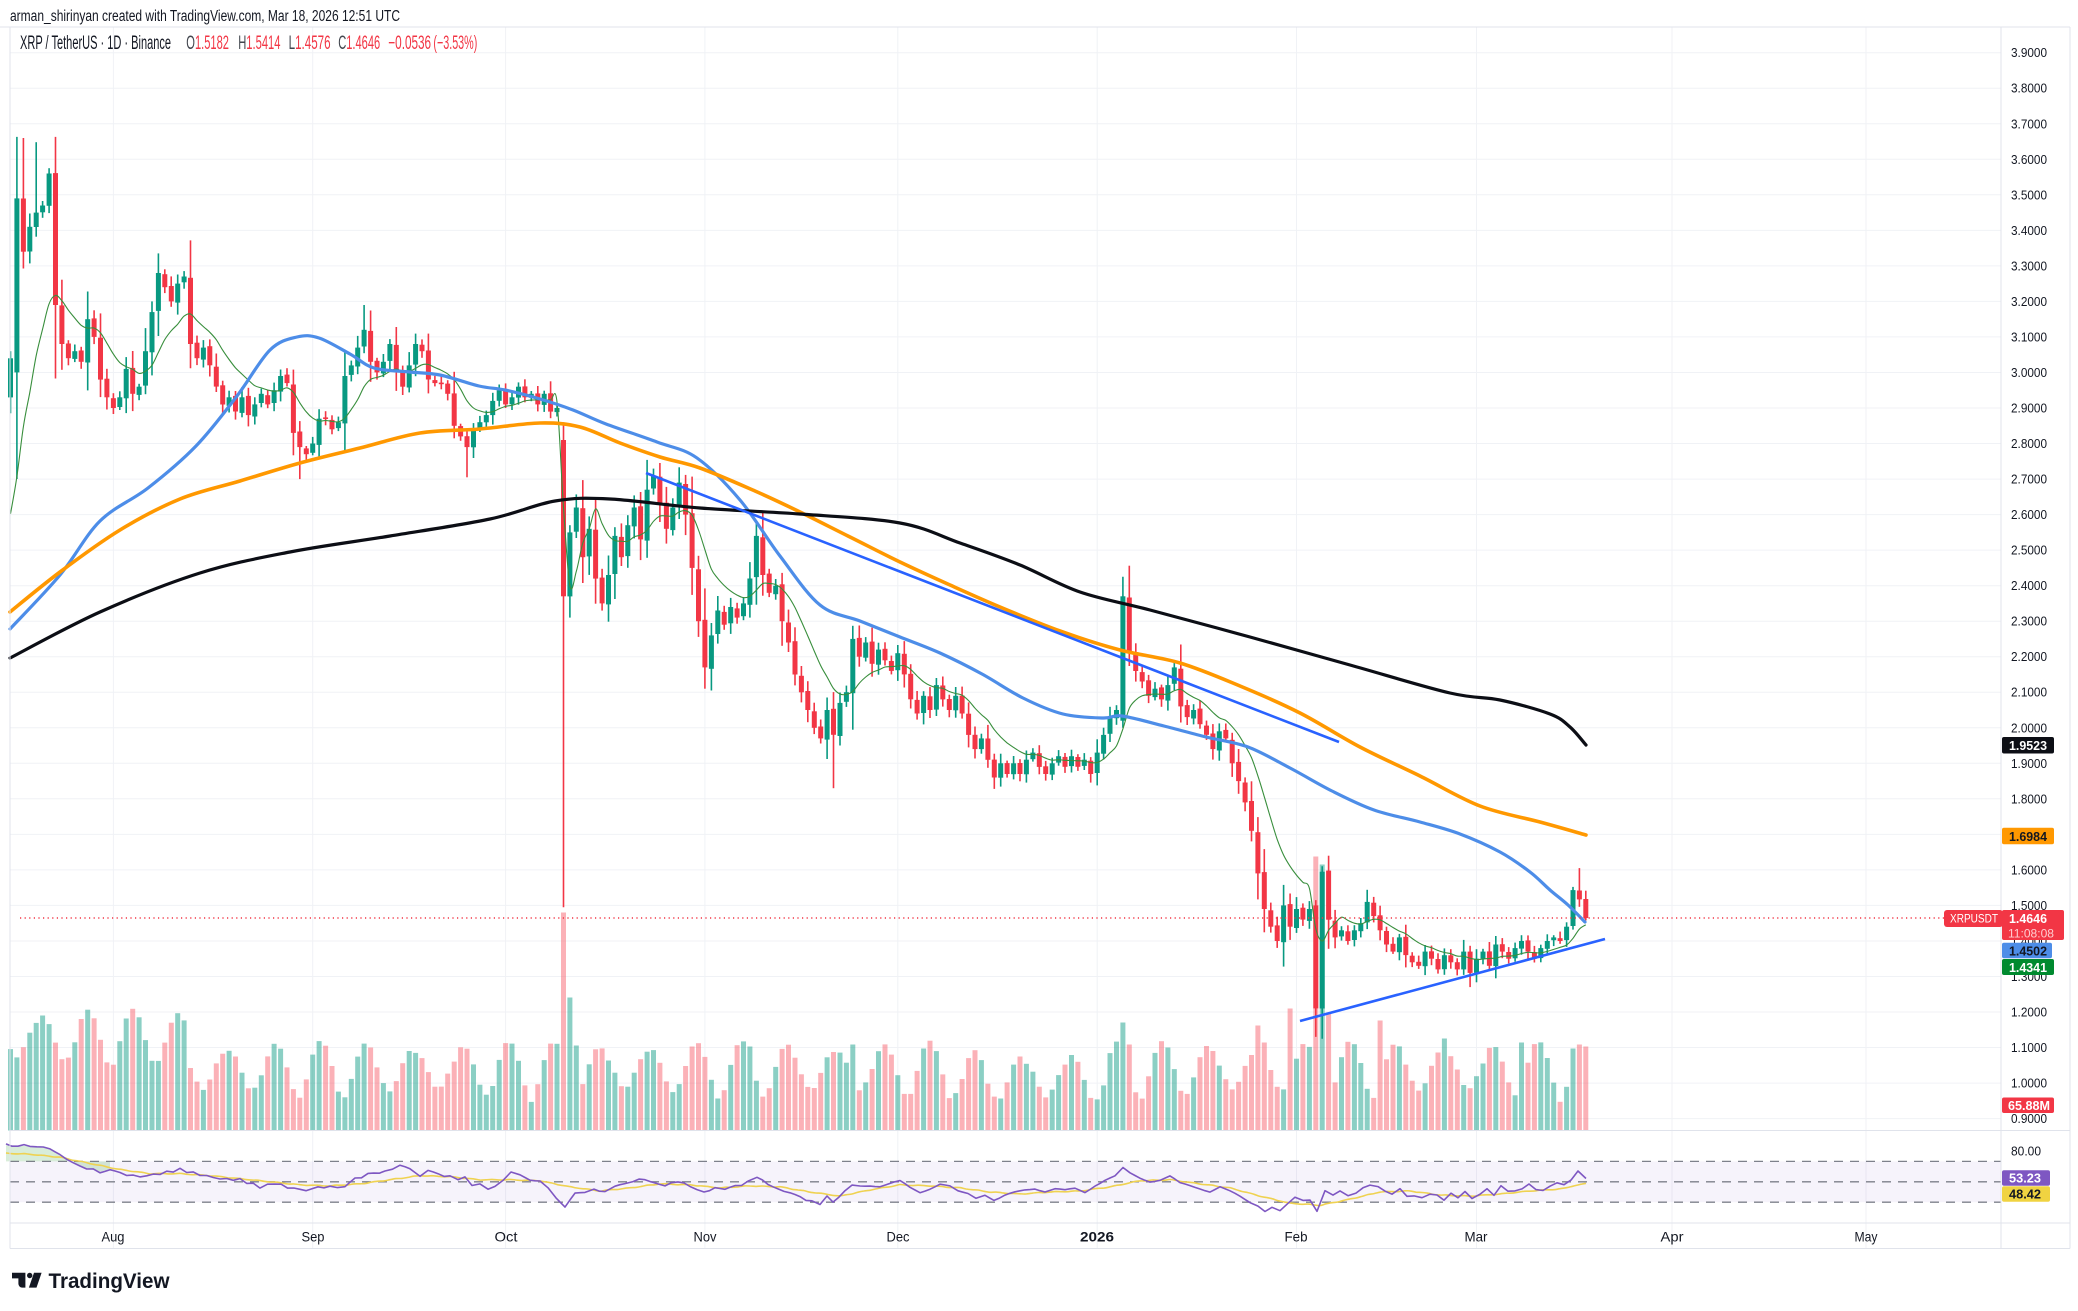  I want to click on svg-text: L1.4576, so click(310, 43).